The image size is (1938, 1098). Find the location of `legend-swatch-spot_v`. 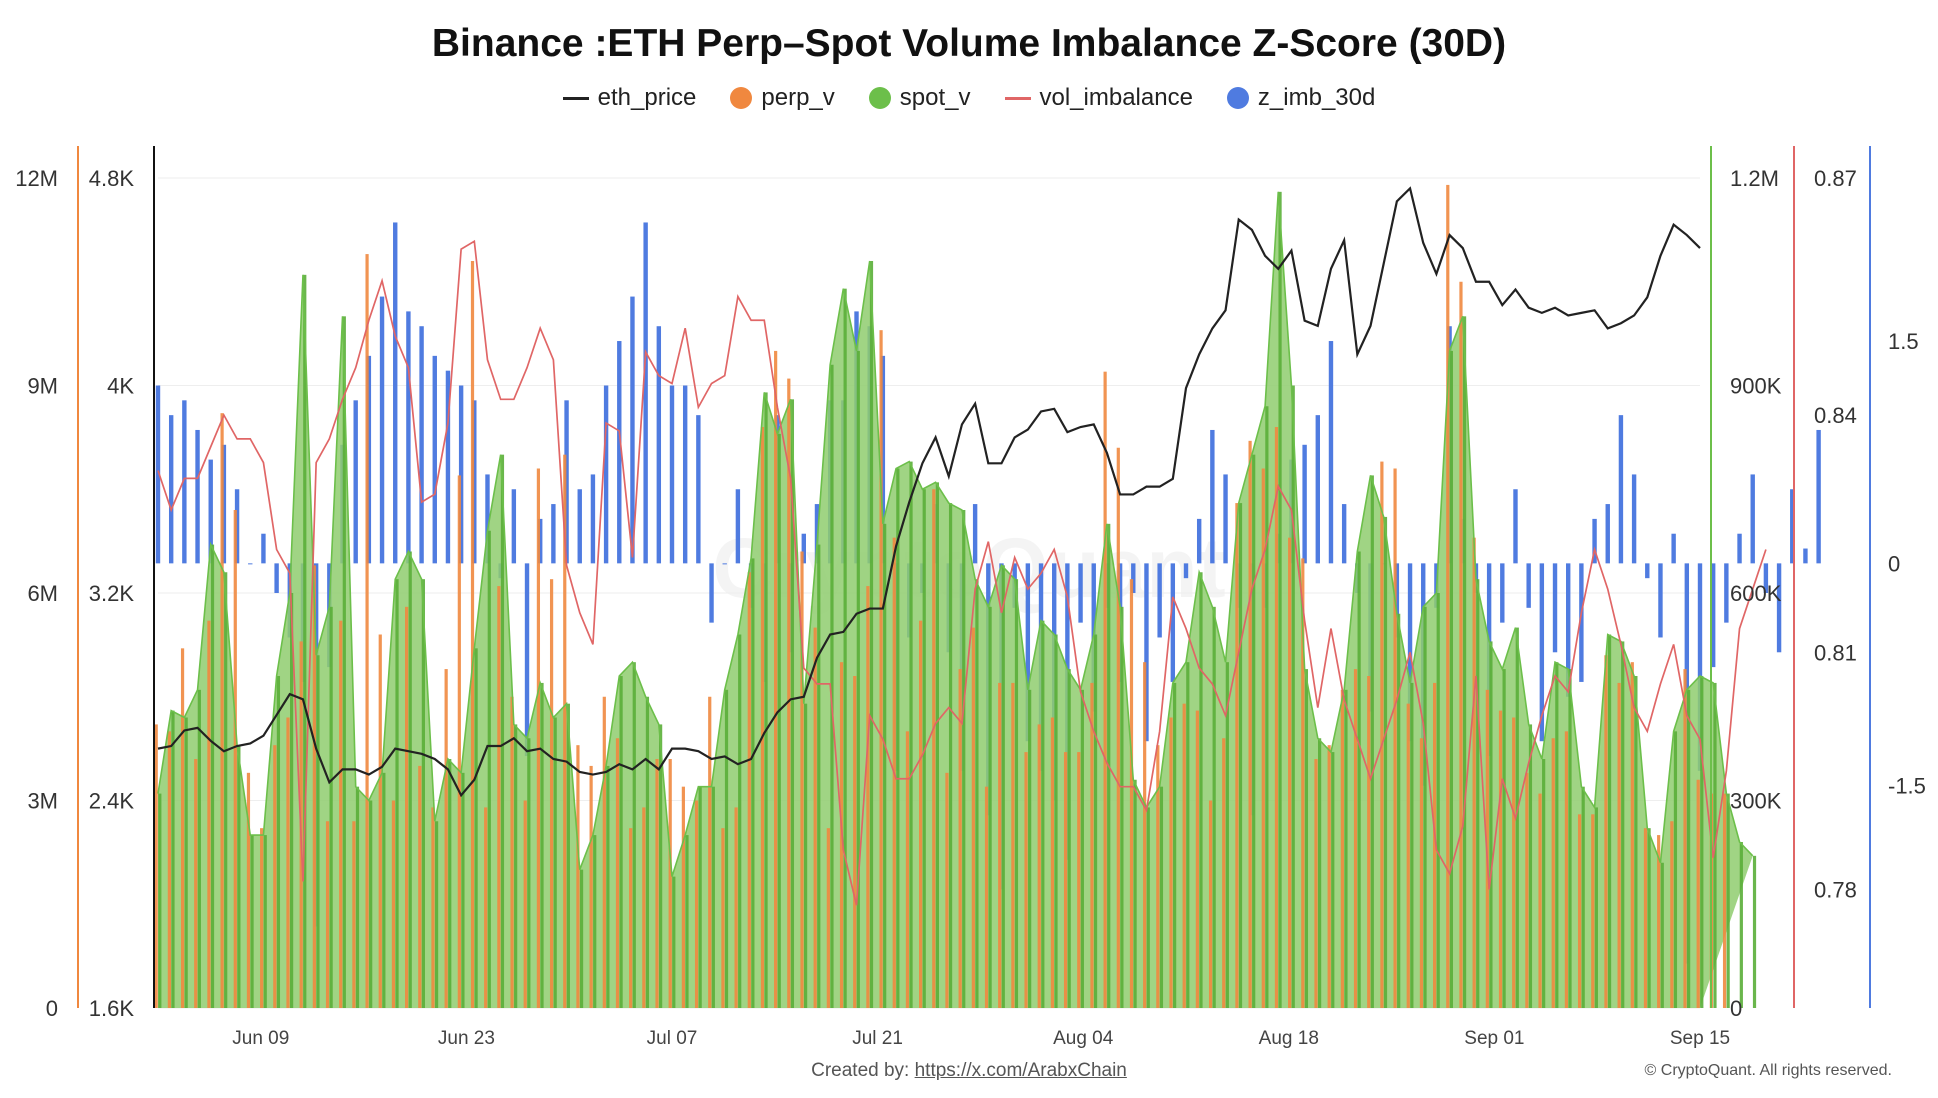

legend-swatch-spot_v is located at coordinates (879, 98).